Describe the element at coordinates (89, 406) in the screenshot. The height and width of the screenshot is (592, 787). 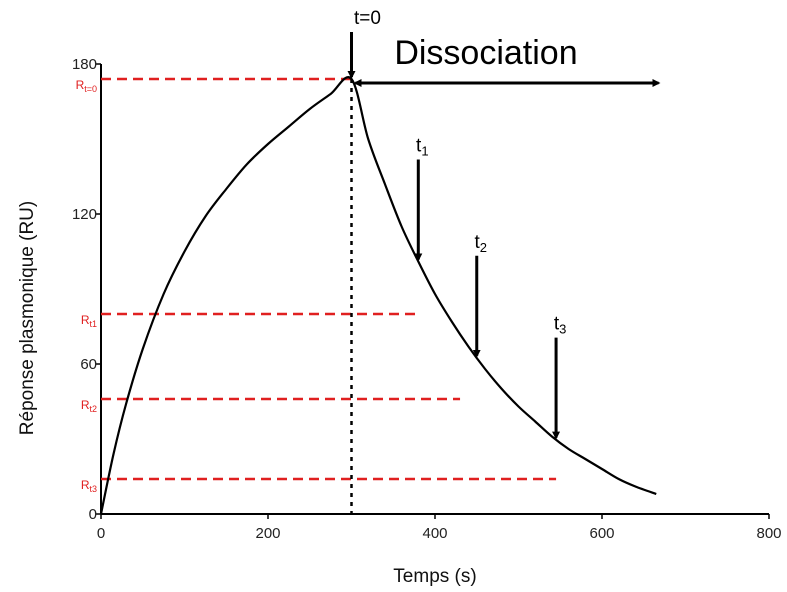
I see `reference-label: Rt2` at that location.